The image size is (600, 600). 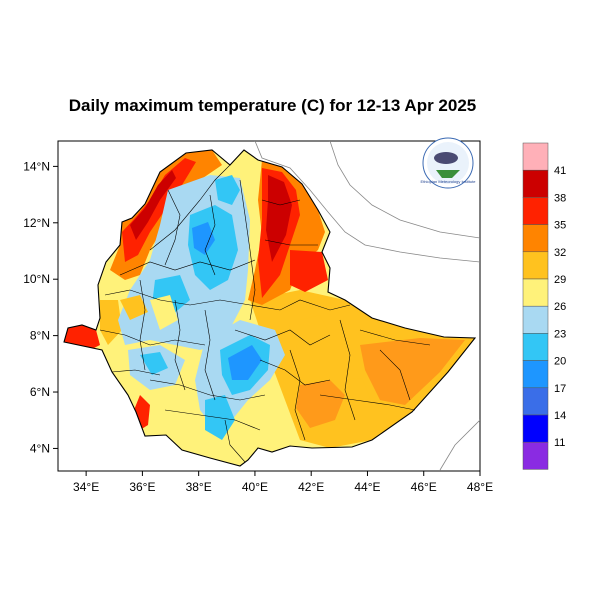 I want to click on mountain-icon, so click(x=448, y=174).